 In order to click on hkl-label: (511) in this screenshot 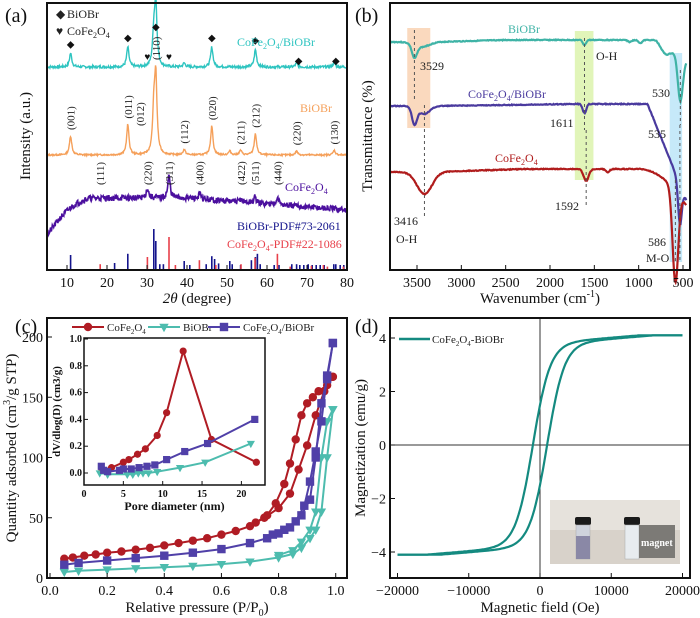, I will do `click(256, 173)`.